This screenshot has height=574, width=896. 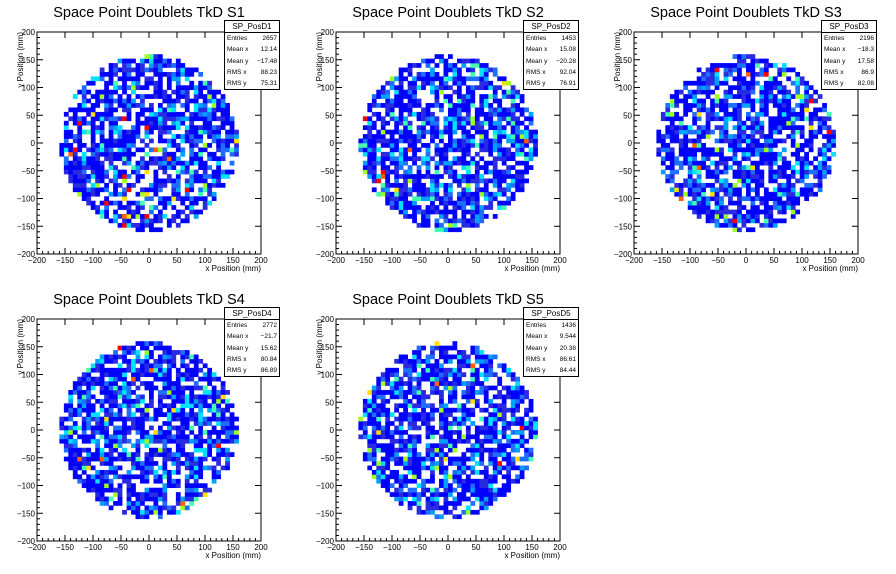 What do you see at coordinates (26, 513) in the screenshot?
I see `y-tick-label: −150` at bounding box center [26, 513].